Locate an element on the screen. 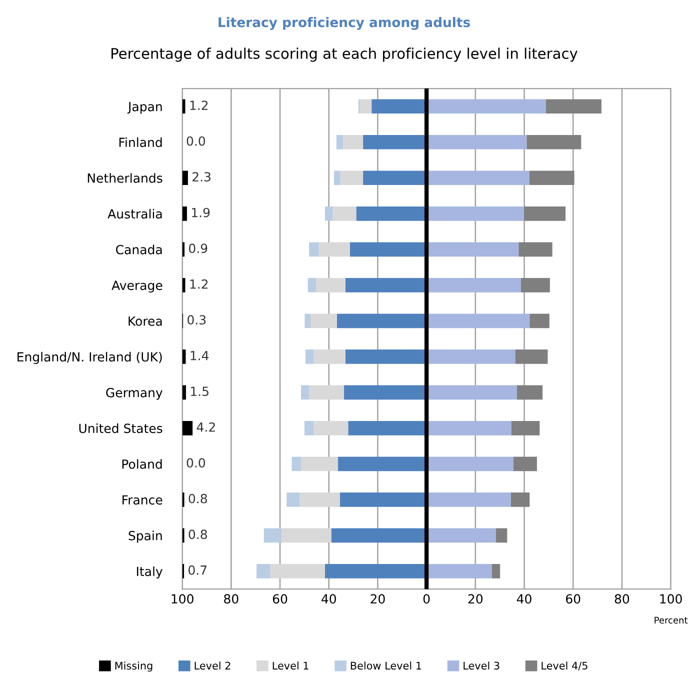  data-label: 0.7 is located at coordinates (197, 570).